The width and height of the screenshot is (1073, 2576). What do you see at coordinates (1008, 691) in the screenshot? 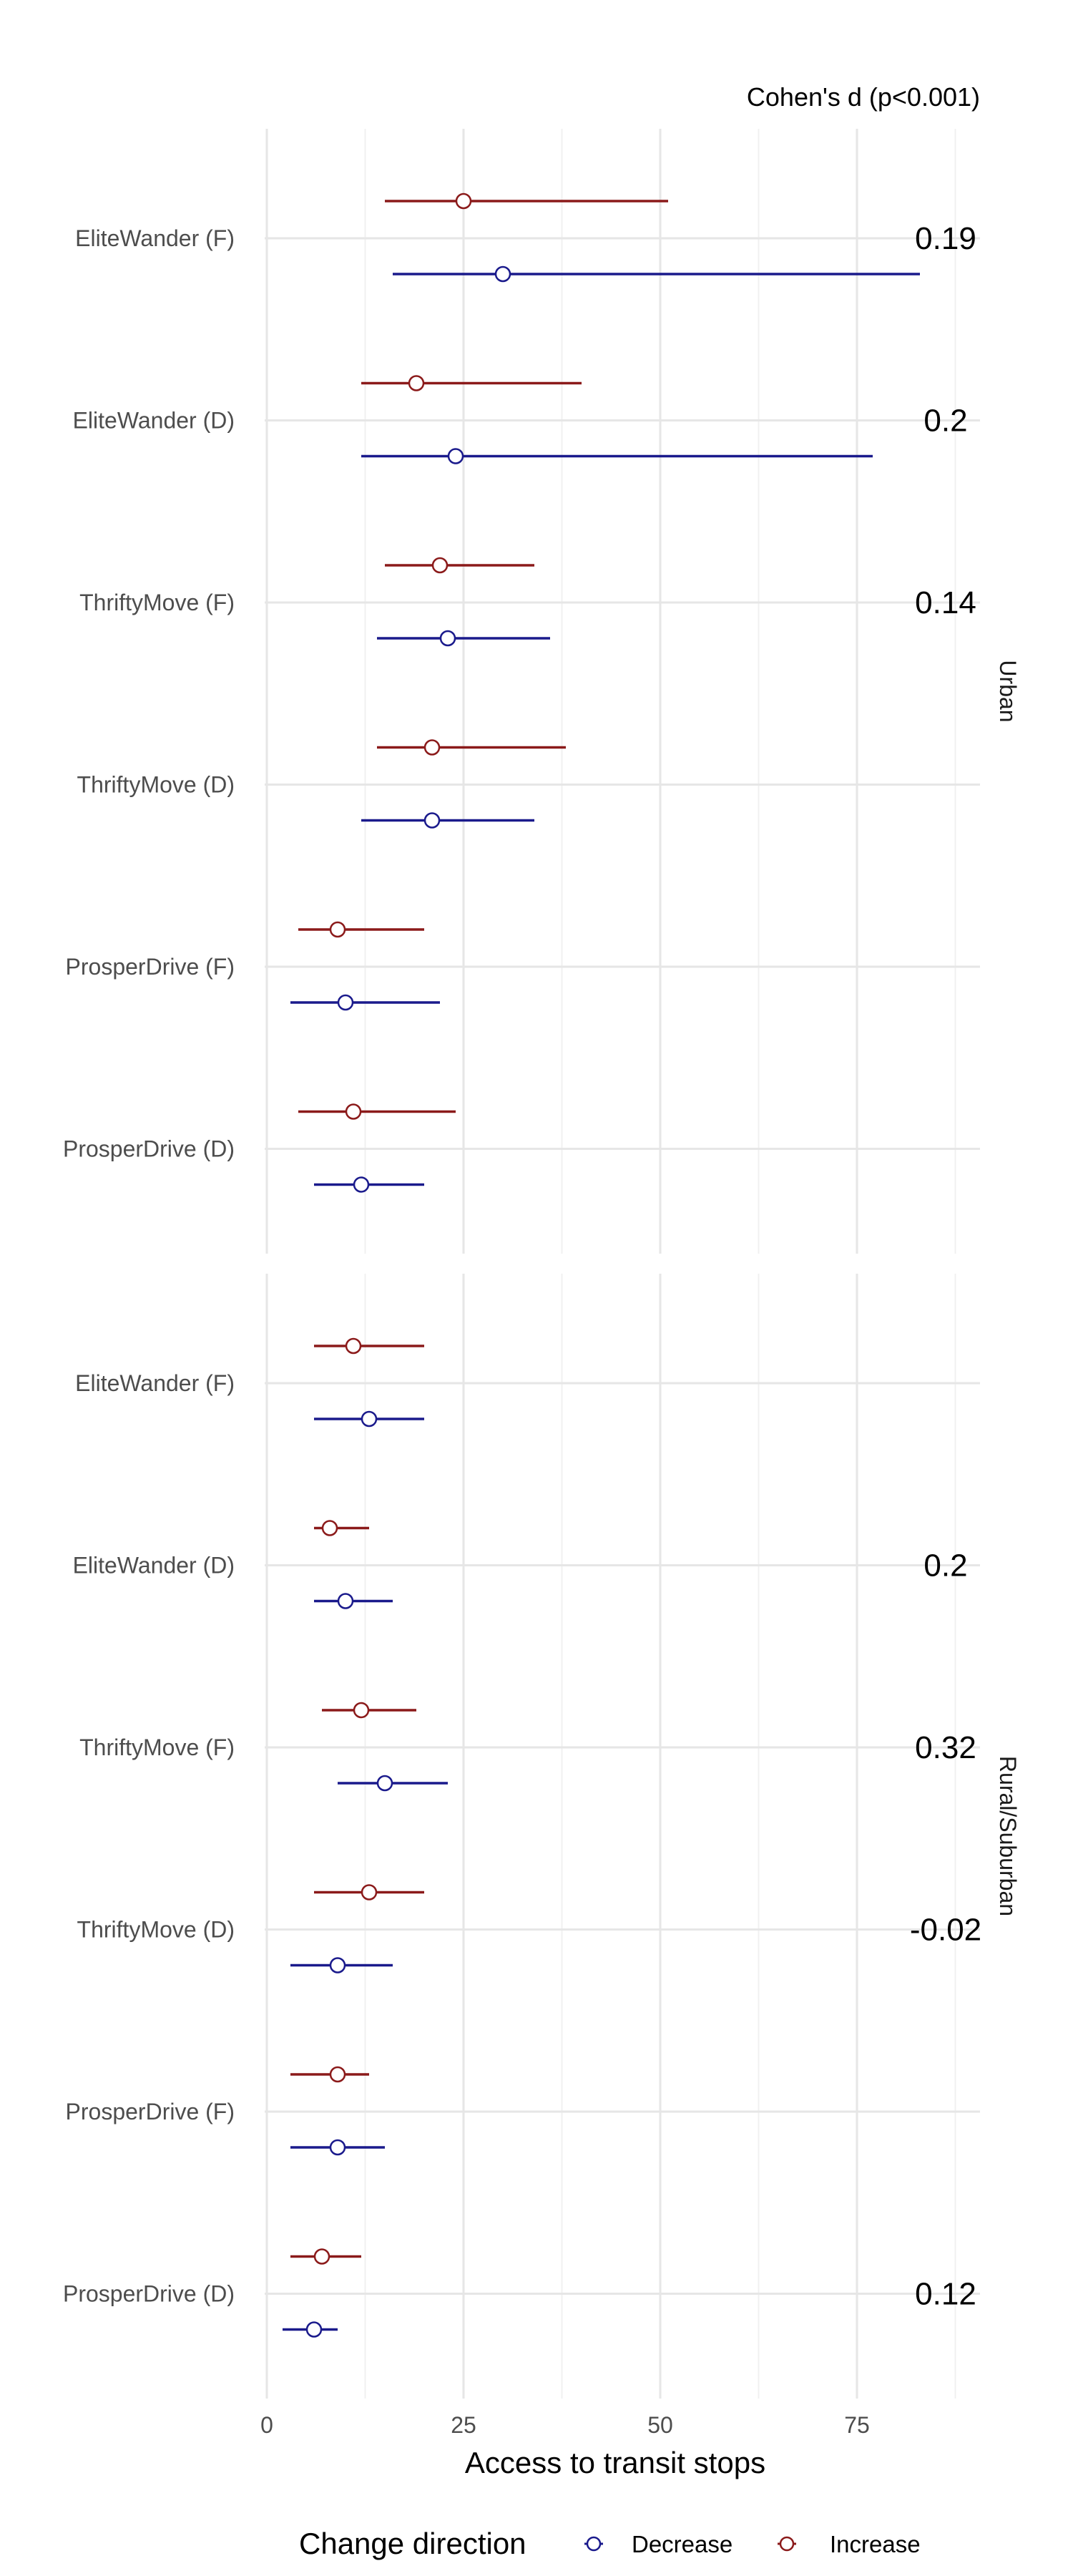
I see `panel-label: Urban` at bounding box center [1008, 691].